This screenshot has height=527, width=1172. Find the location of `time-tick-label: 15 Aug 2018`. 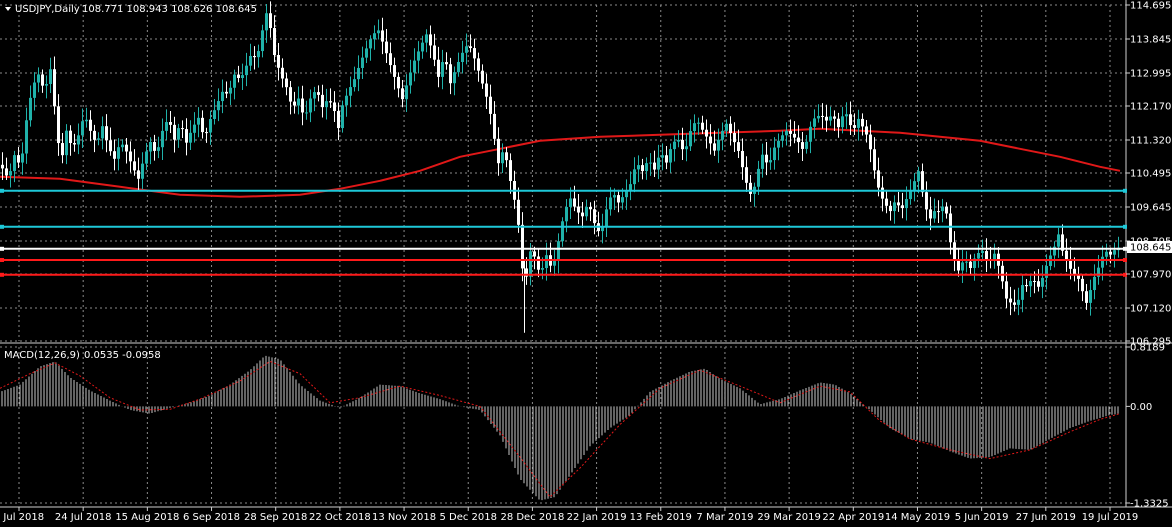

time-tick-label: 15 Aug 2018 is located at coordinates (147, 517).